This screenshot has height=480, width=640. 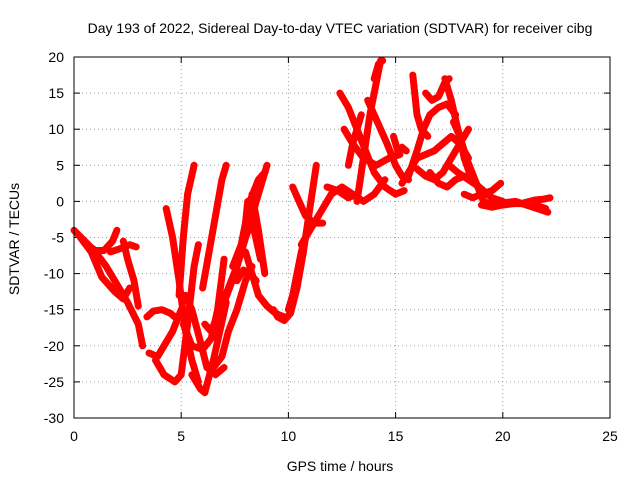 What do you see at coordinates (54, 418) in the screenshot?
I see `y-tick-label: -30` at bounding box center [54, 418].